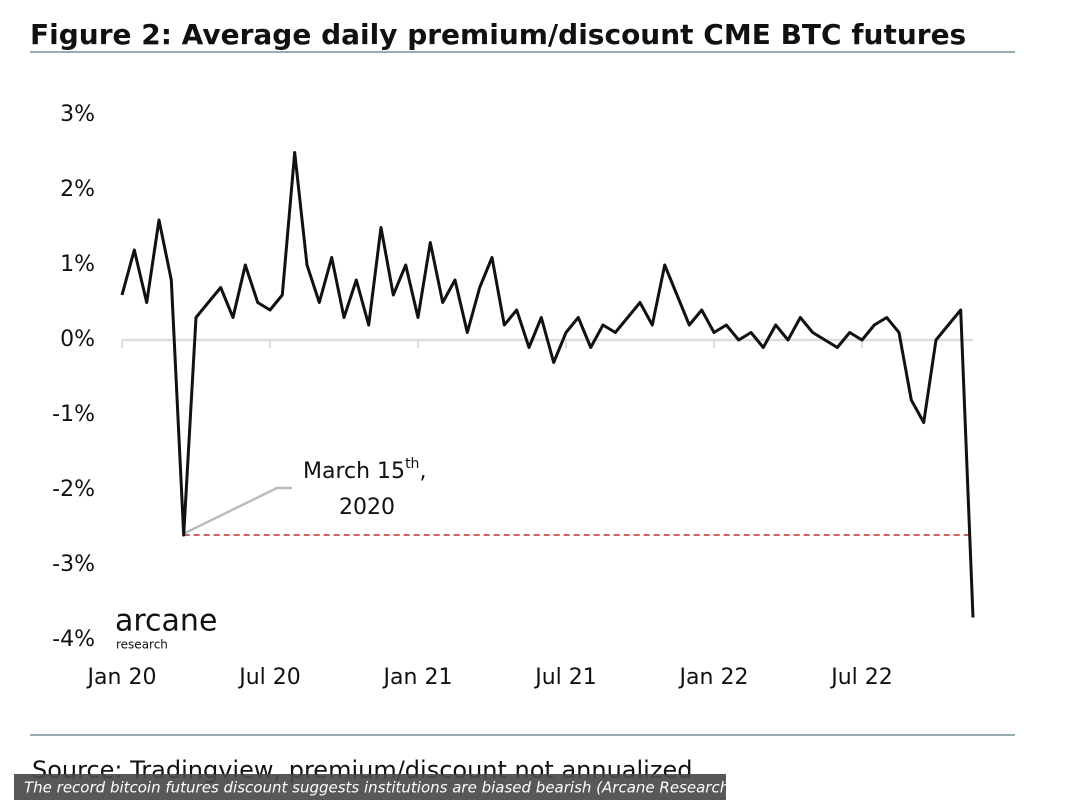 The width and height of the screenshot is (1071, 811). Describe the element at coordinates (121, 677) in the screenshot. I see `x-tick-label: Jan 20` at that location.